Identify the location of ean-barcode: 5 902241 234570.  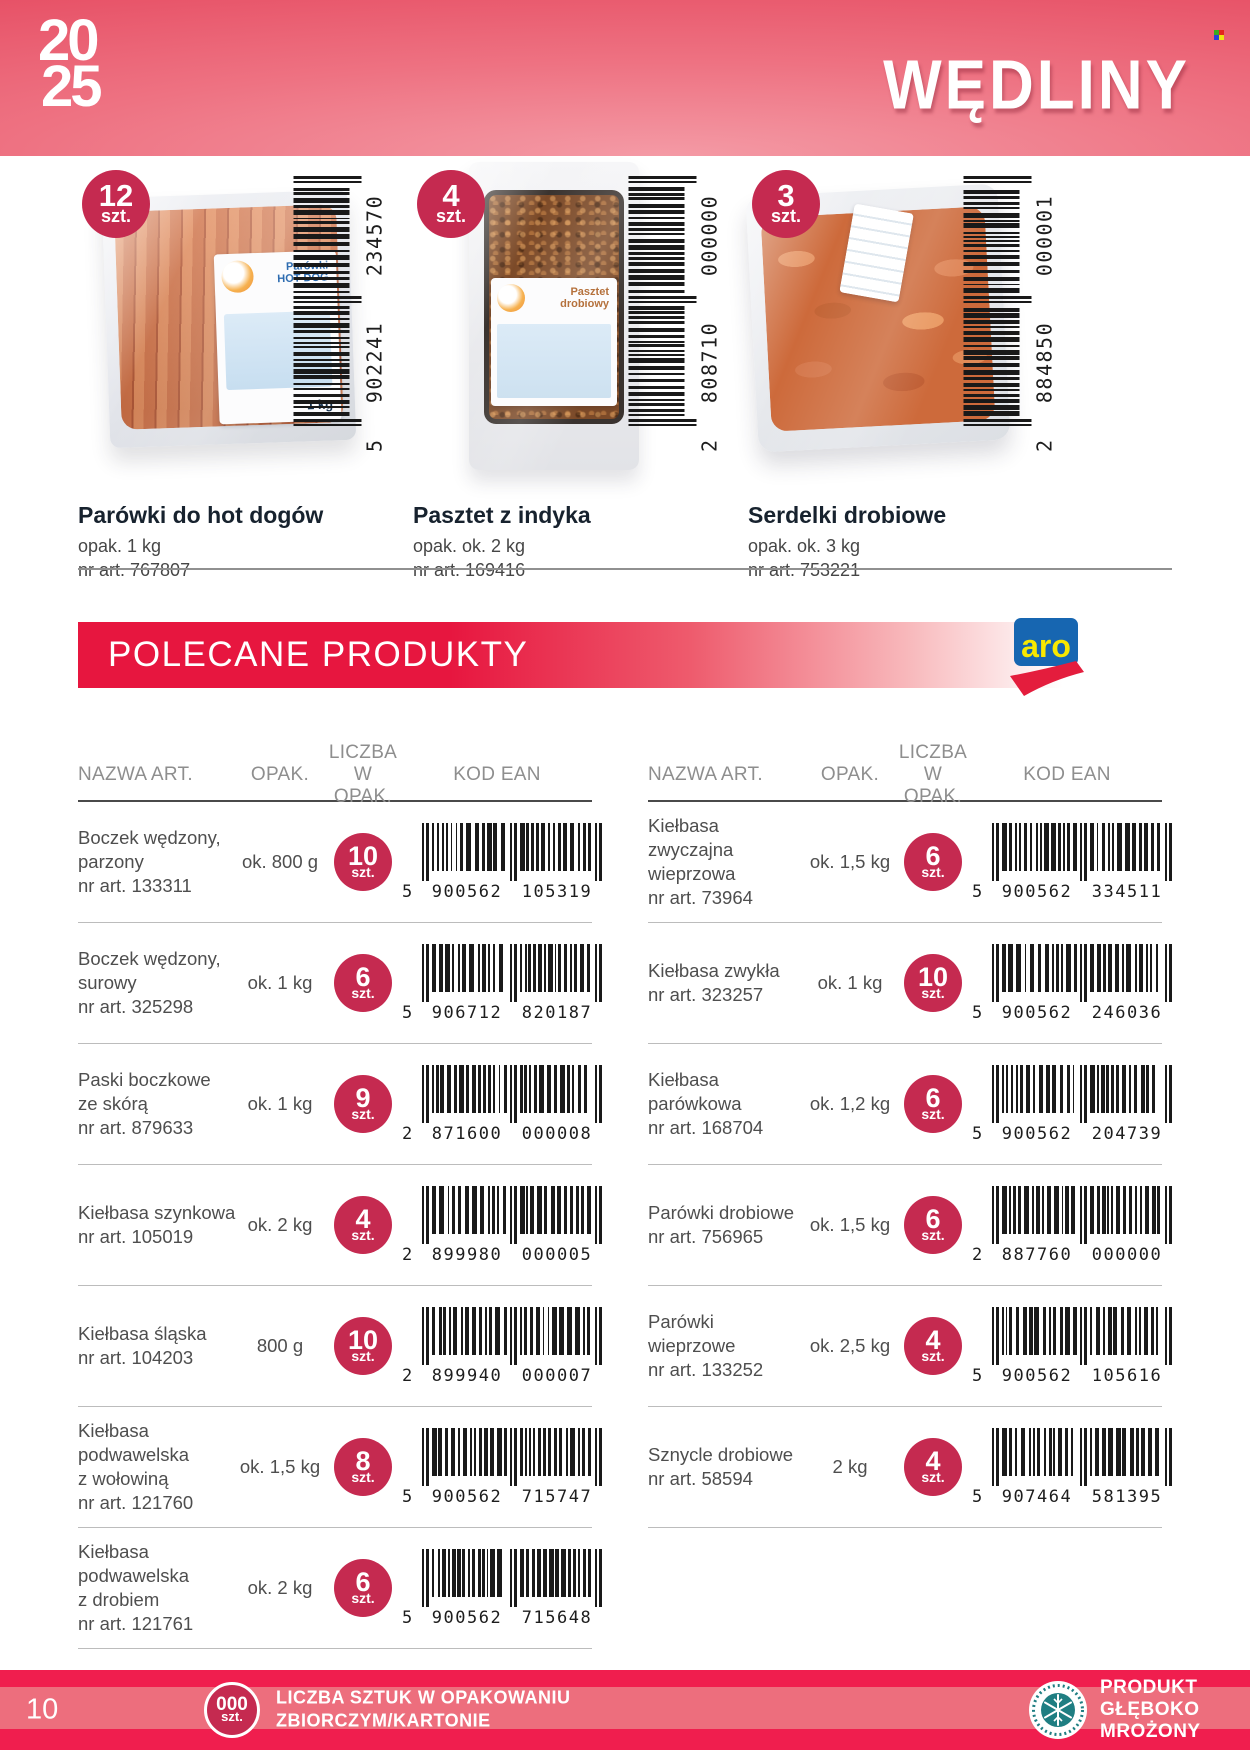
(340, 312).